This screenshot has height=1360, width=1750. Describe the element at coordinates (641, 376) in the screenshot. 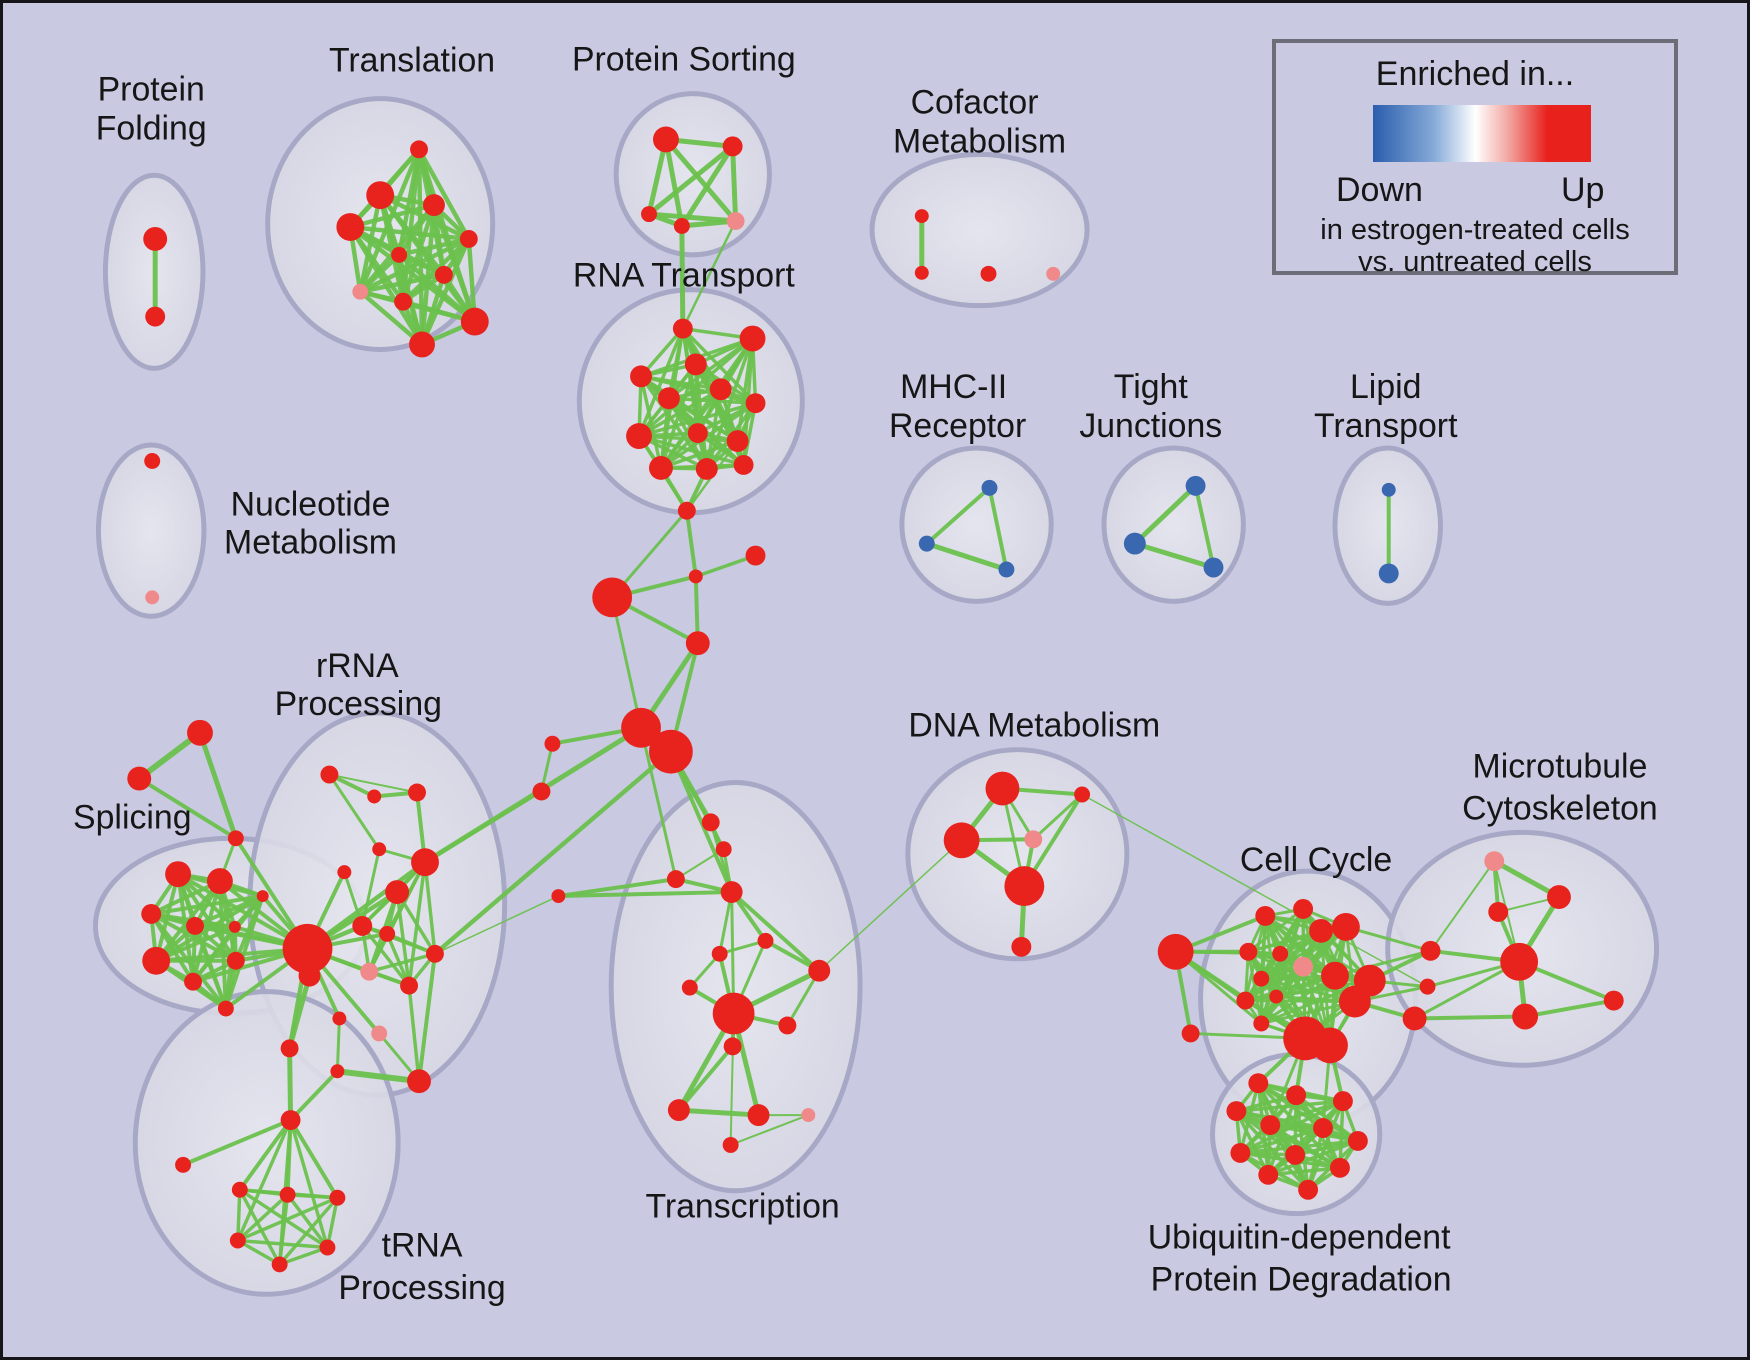

I see `node-r4` at that location.